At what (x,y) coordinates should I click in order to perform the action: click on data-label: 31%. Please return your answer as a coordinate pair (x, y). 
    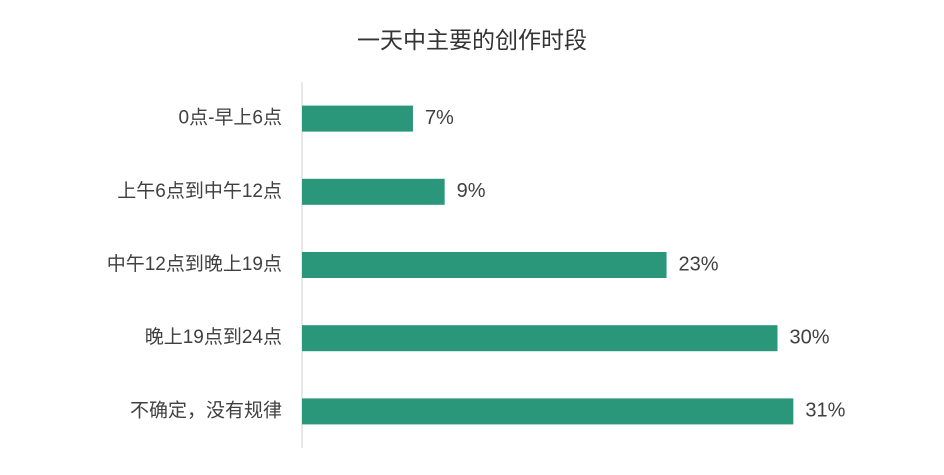
    Looking at the image, I should click on (825, 411).